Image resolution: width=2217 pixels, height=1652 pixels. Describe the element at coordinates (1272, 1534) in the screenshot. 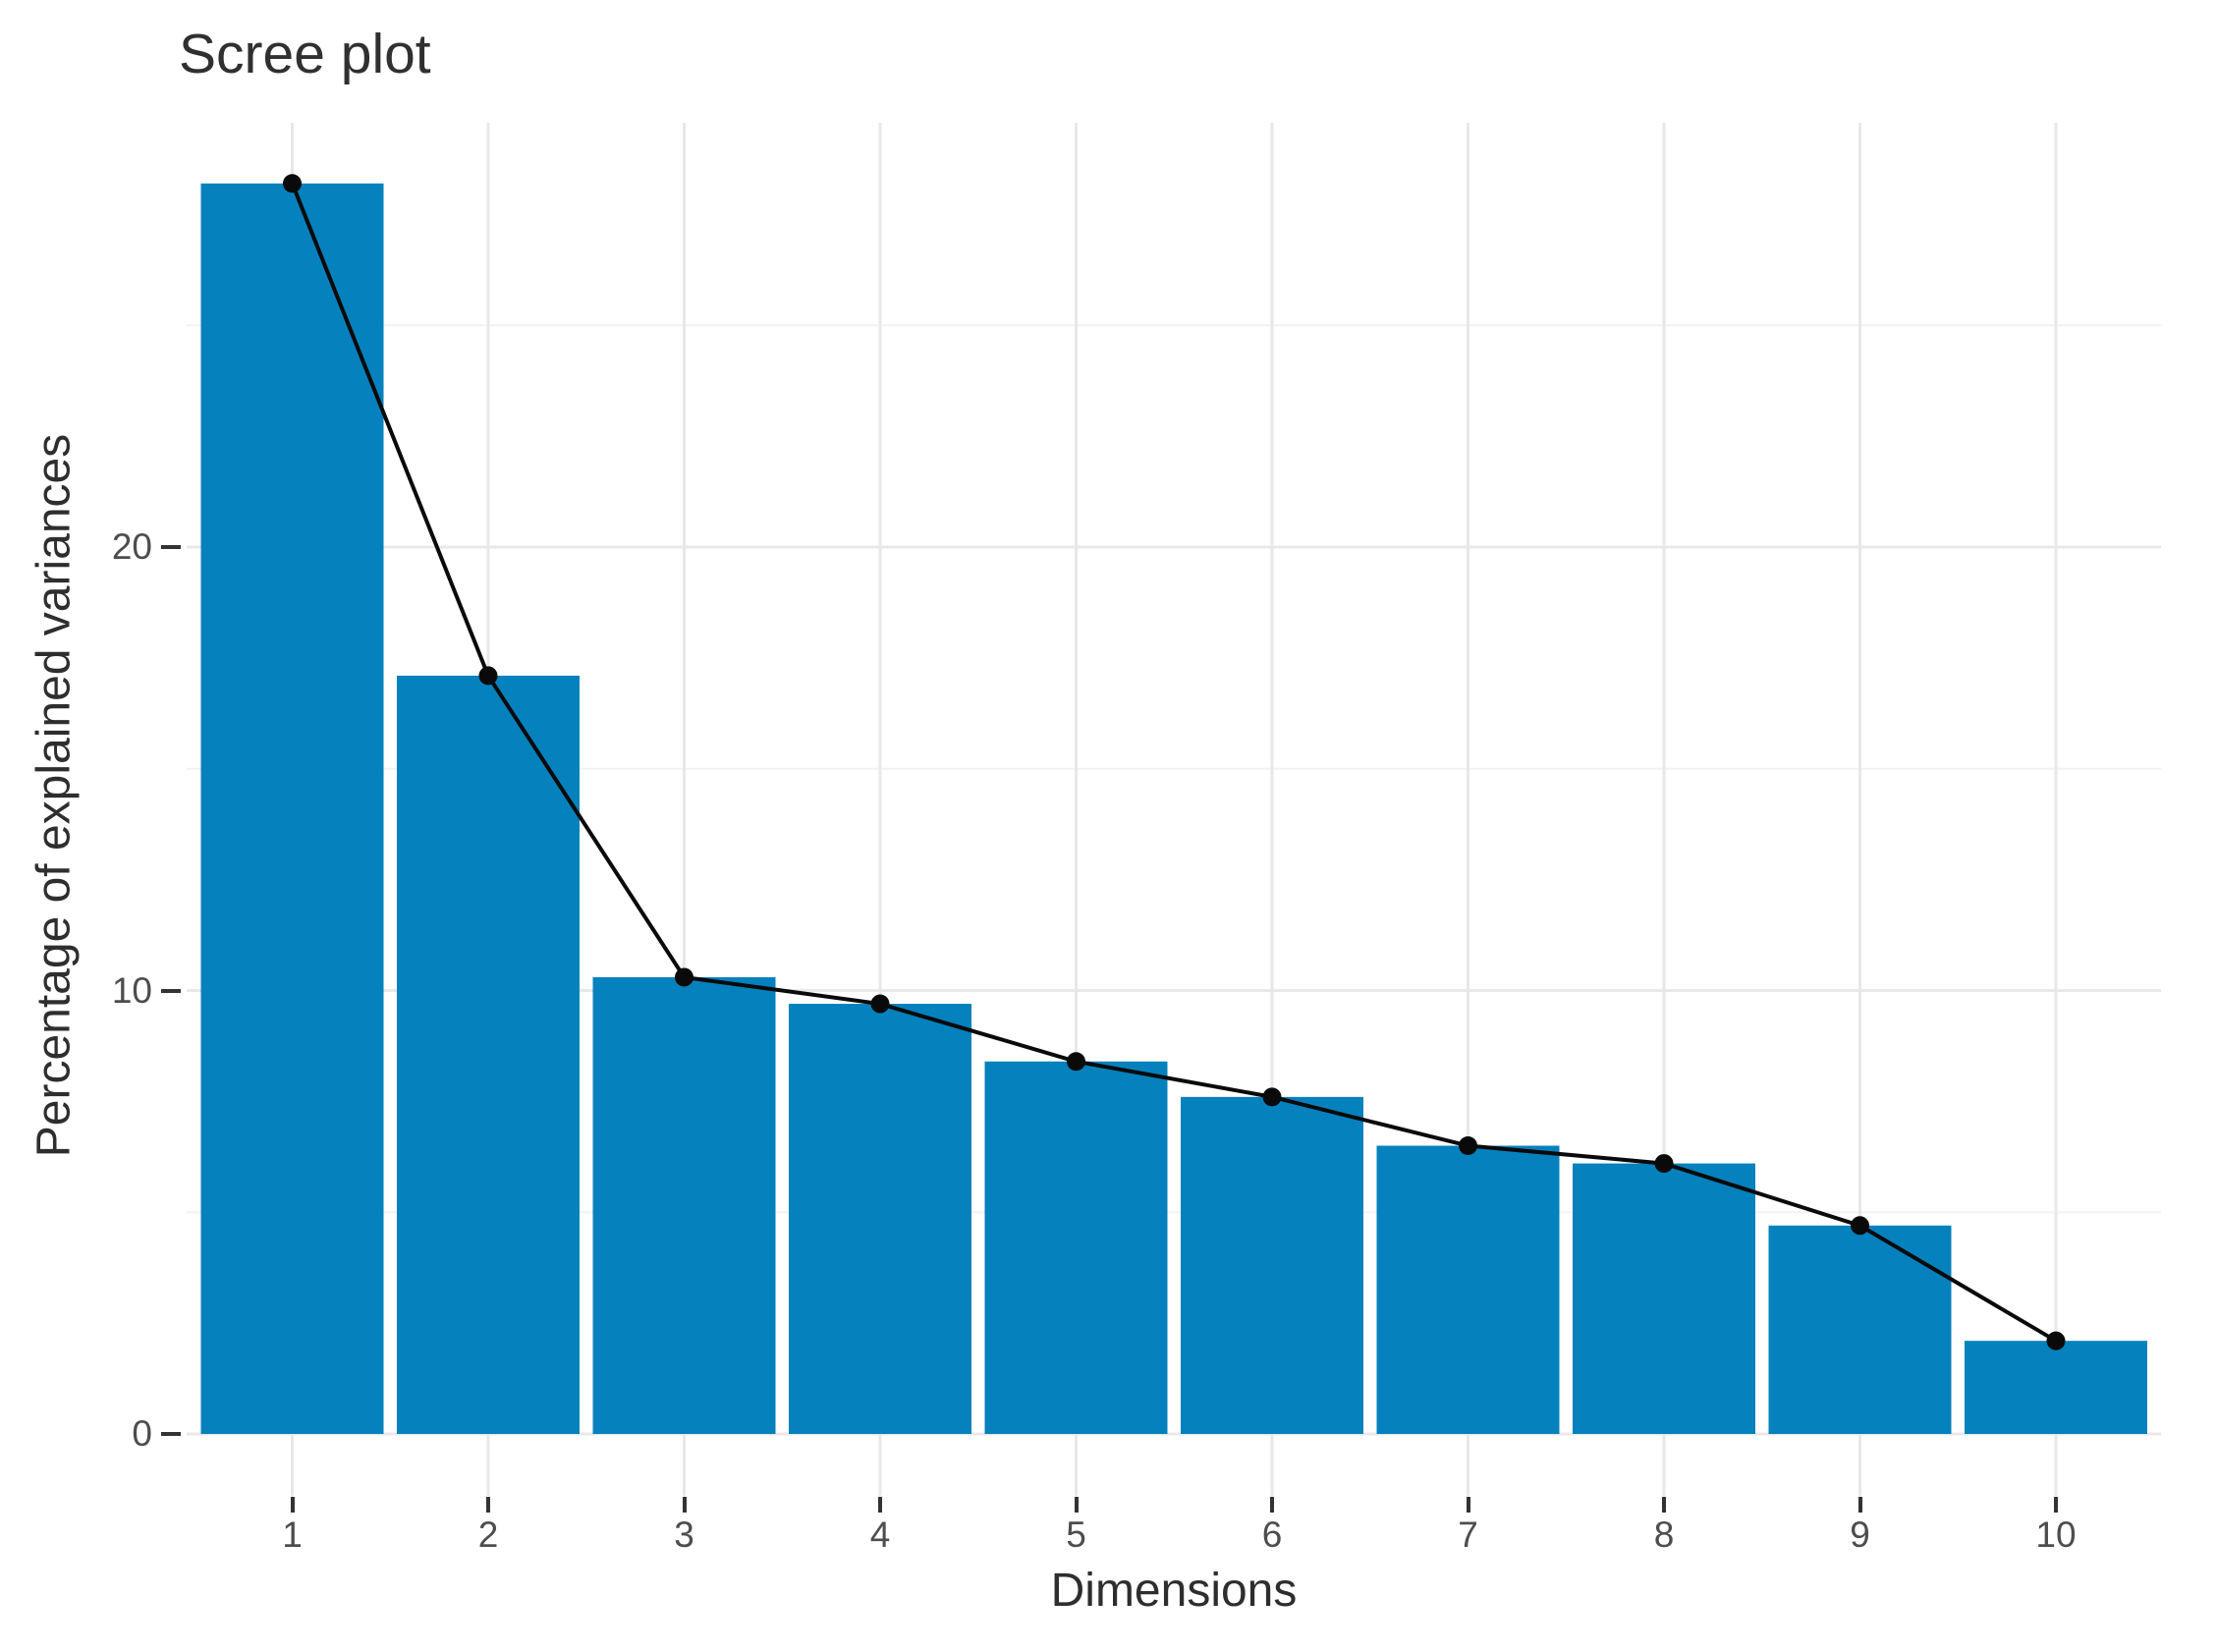

I see `x-tick-label-6: 6` at that location.